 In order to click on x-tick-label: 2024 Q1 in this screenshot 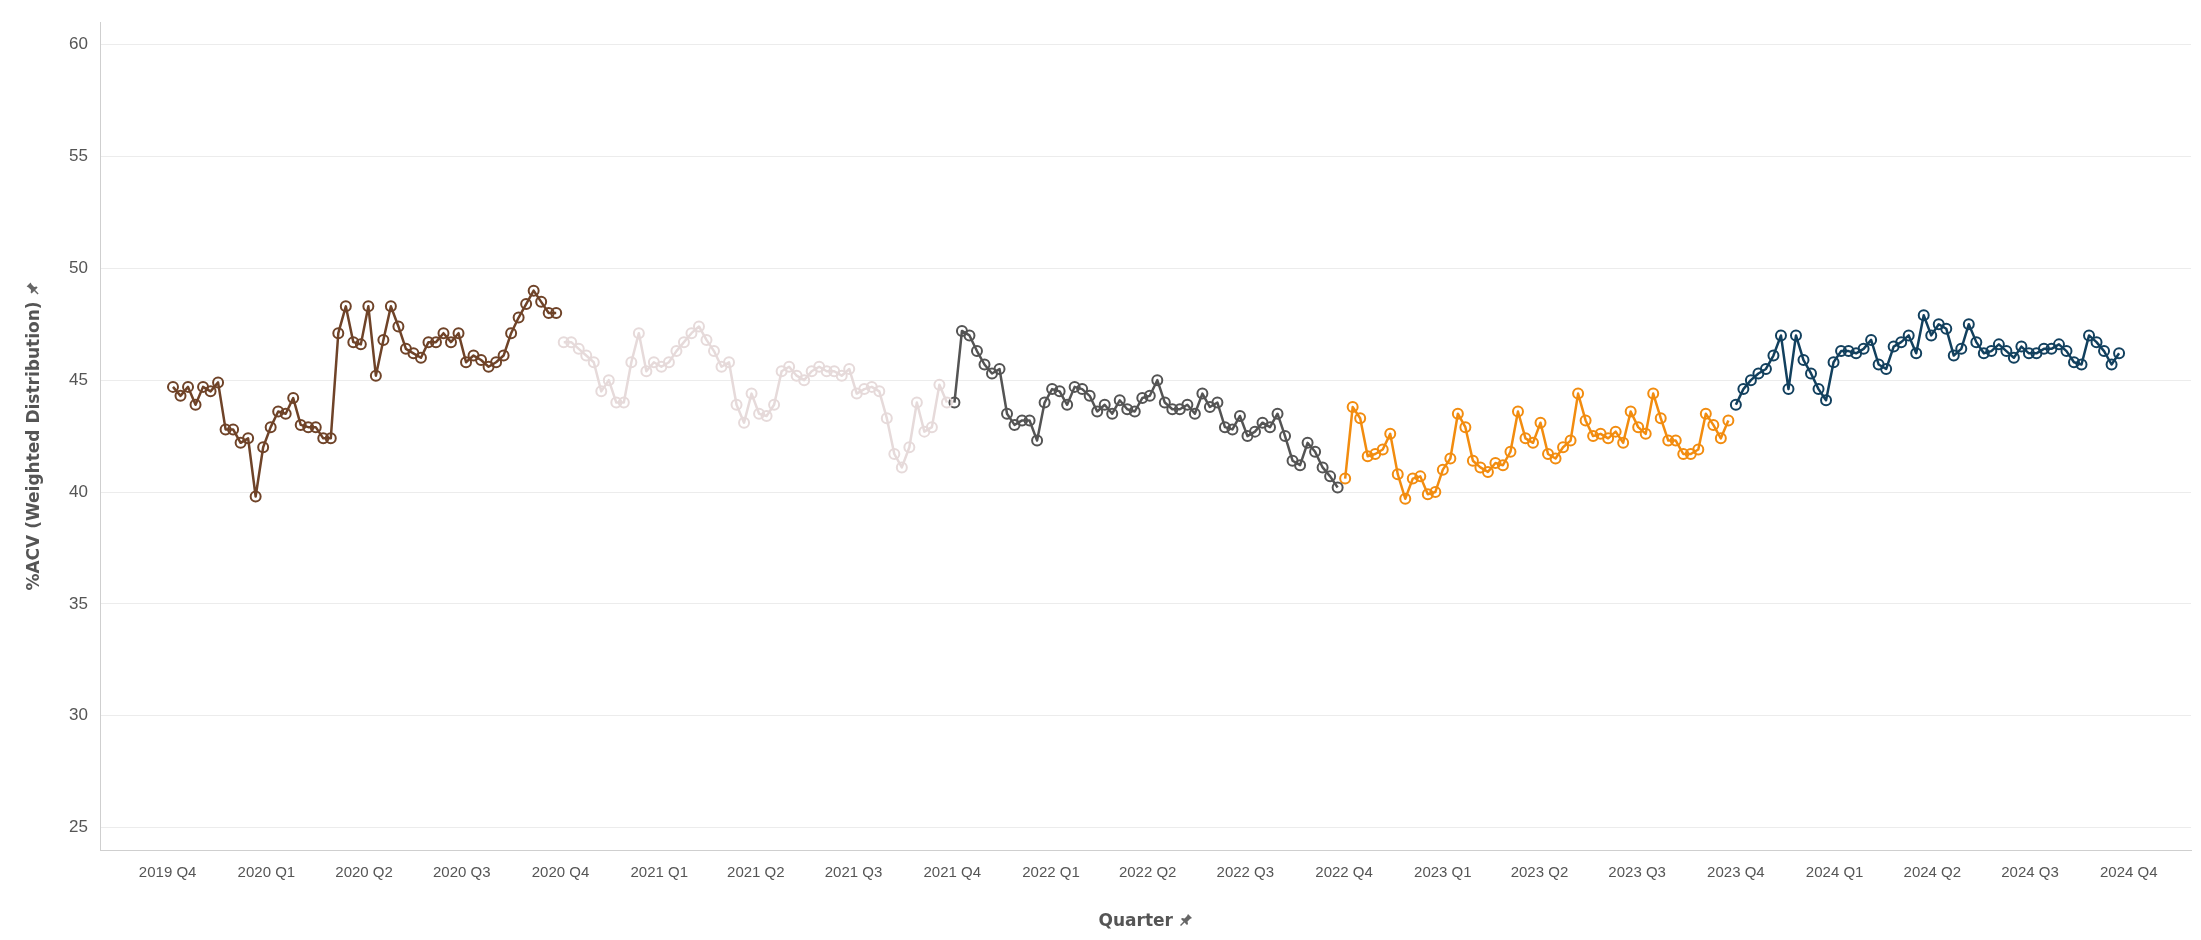, I will do `click(1834, 872)`.